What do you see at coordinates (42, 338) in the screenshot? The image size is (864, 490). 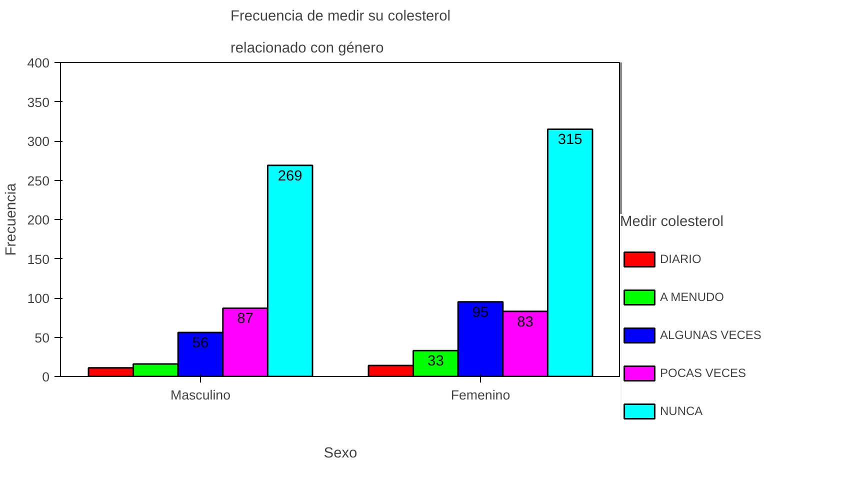 I see `y-tick-label: 50` at bounding box center [42, 338].